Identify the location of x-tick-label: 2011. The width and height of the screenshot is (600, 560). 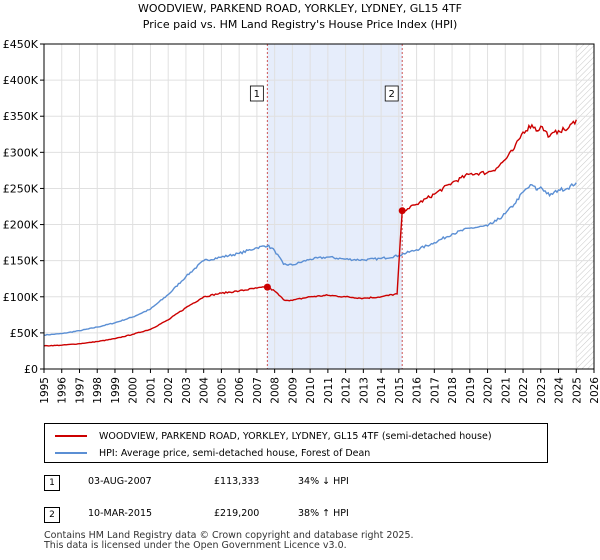
(329, 390).